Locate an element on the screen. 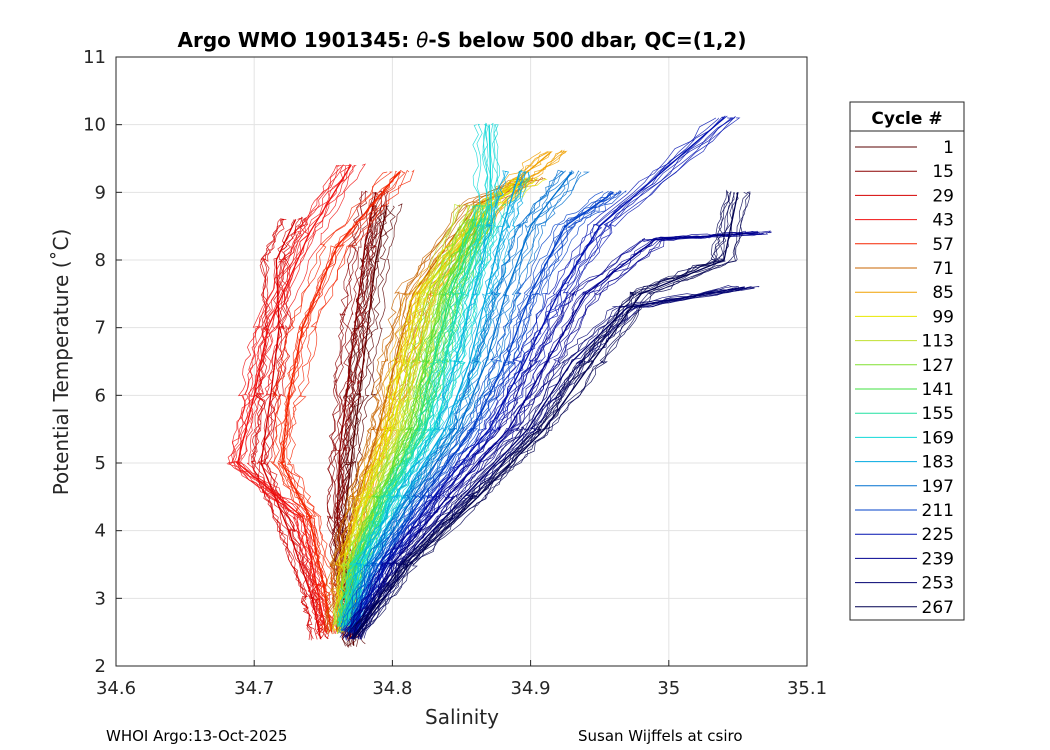  y-axis-label: Potential Temperature (˚C) is located at coordinates (61, 362).